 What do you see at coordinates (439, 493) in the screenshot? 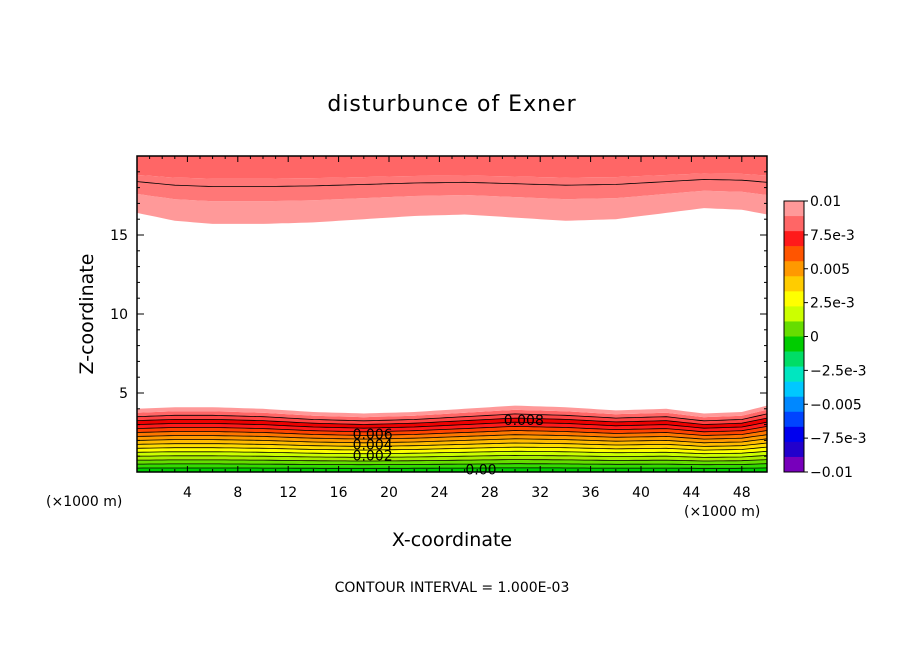
I see `x-tick-label: 24` at bounding box center [439, 493].